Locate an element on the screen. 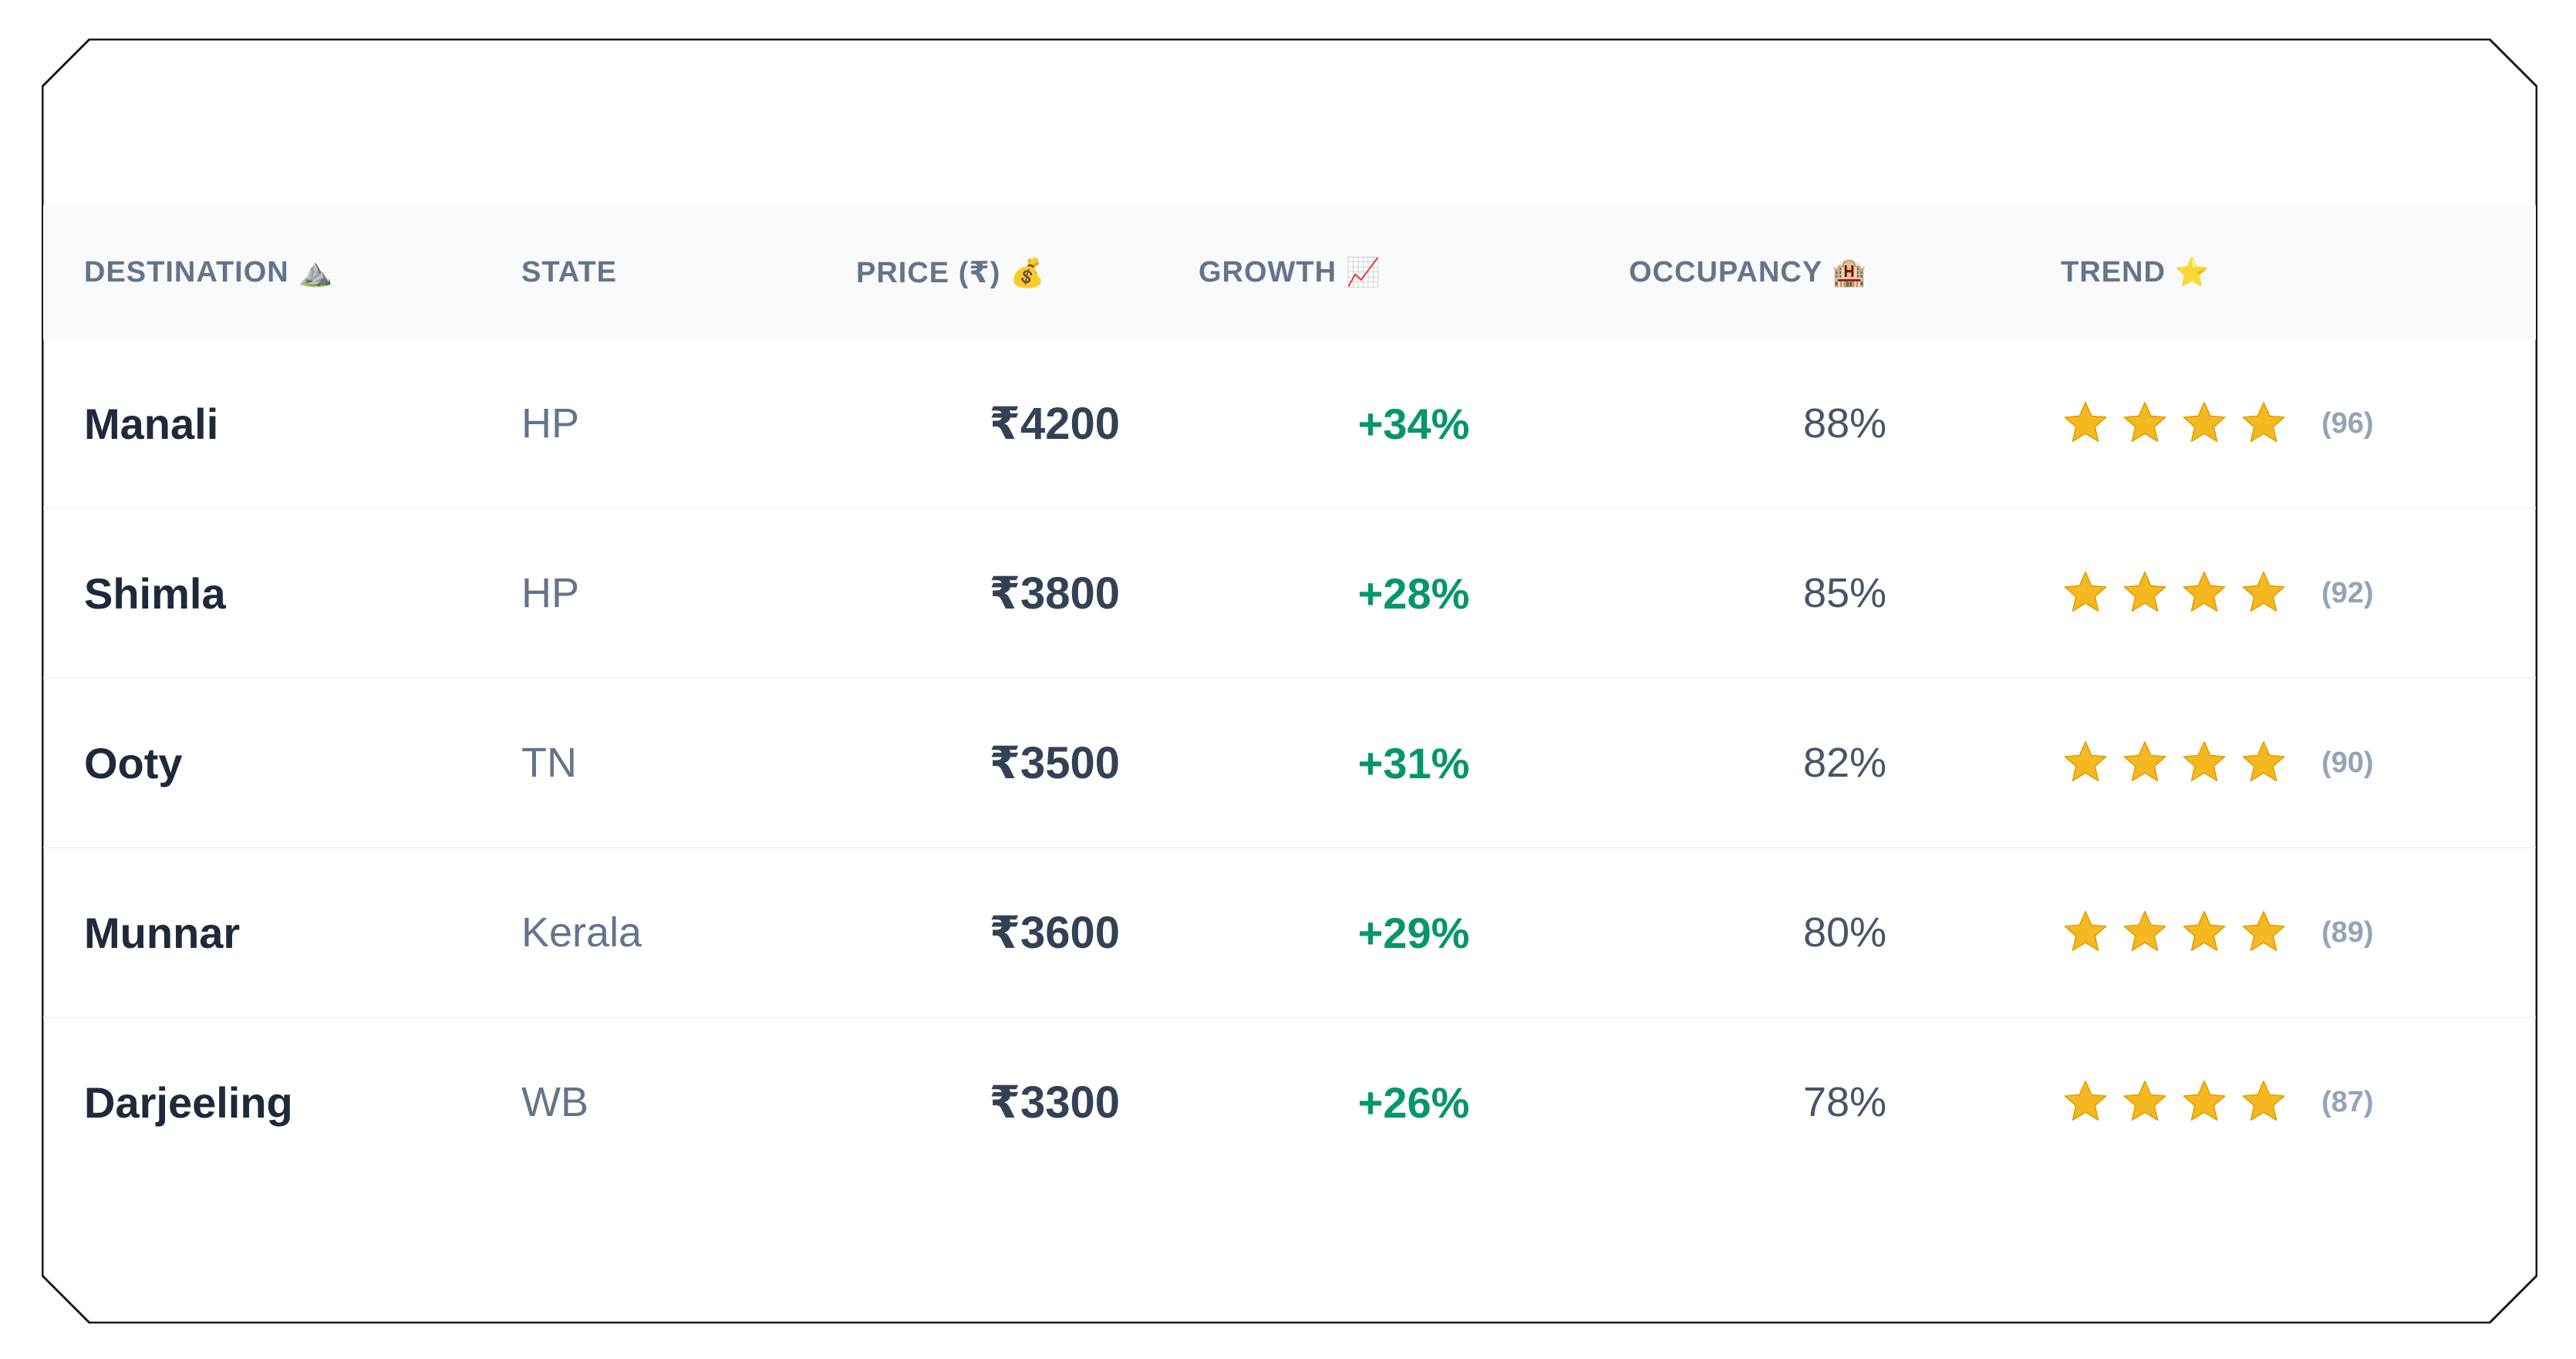 The image size is (2576, 1359). growth-cell: +31% is located at coordinates (1414, 763).